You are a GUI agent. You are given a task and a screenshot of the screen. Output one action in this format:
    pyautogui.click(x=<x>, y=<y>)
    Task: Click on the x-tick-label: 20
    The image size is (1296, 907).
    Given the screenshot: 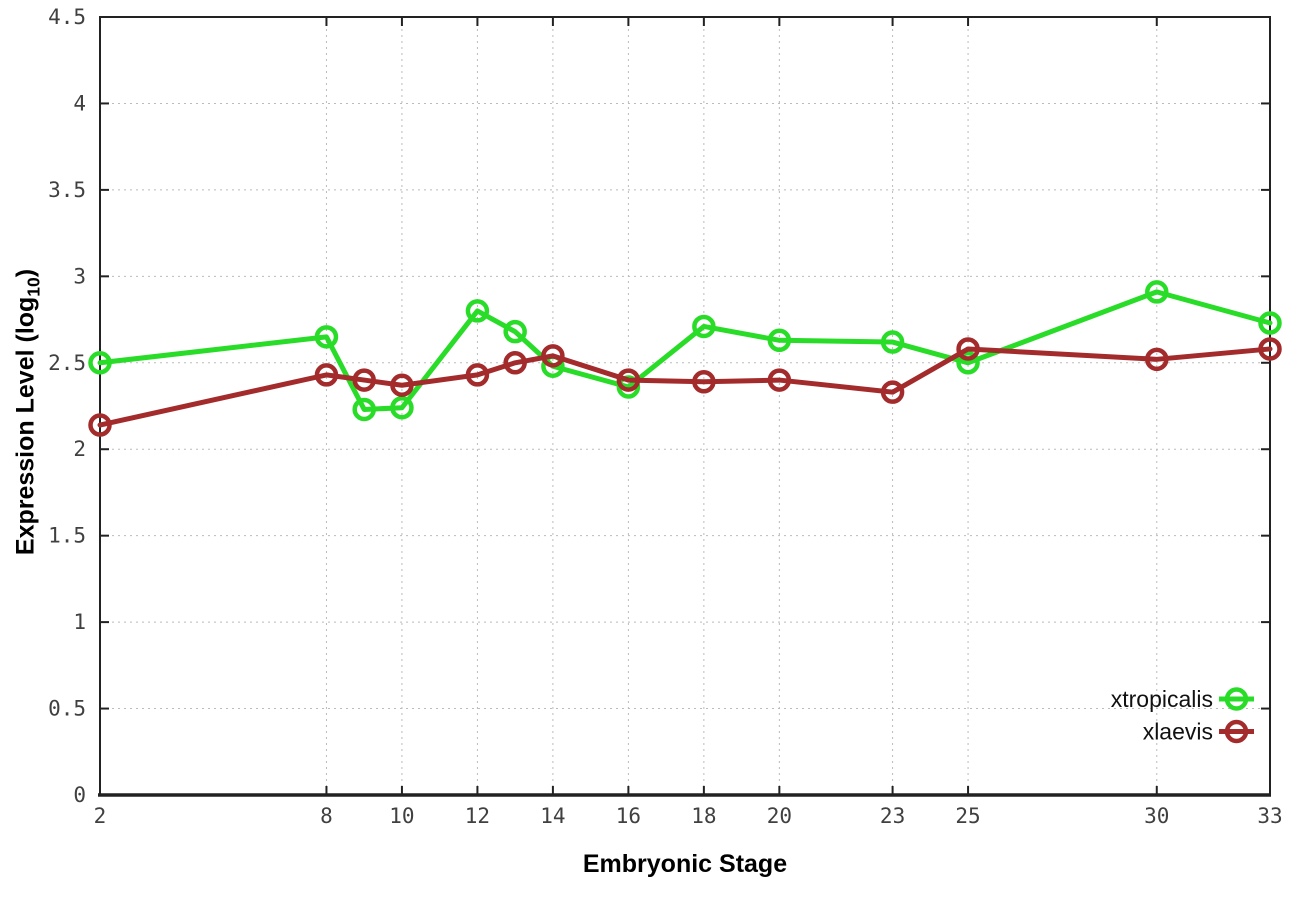 What is the action you would take?
    pyautogui.click(x=779, y=816)
    